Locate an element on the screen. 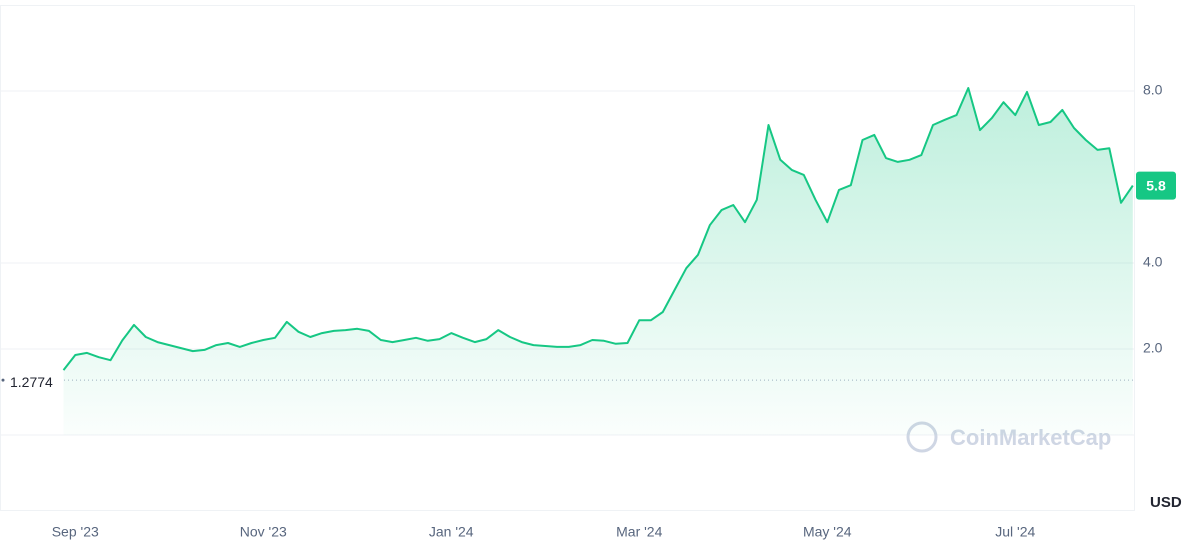 Image resolution: width=1200 pixels, height=553 pixels. x-tick-label: May '24 is located at coordinates (827, 532).